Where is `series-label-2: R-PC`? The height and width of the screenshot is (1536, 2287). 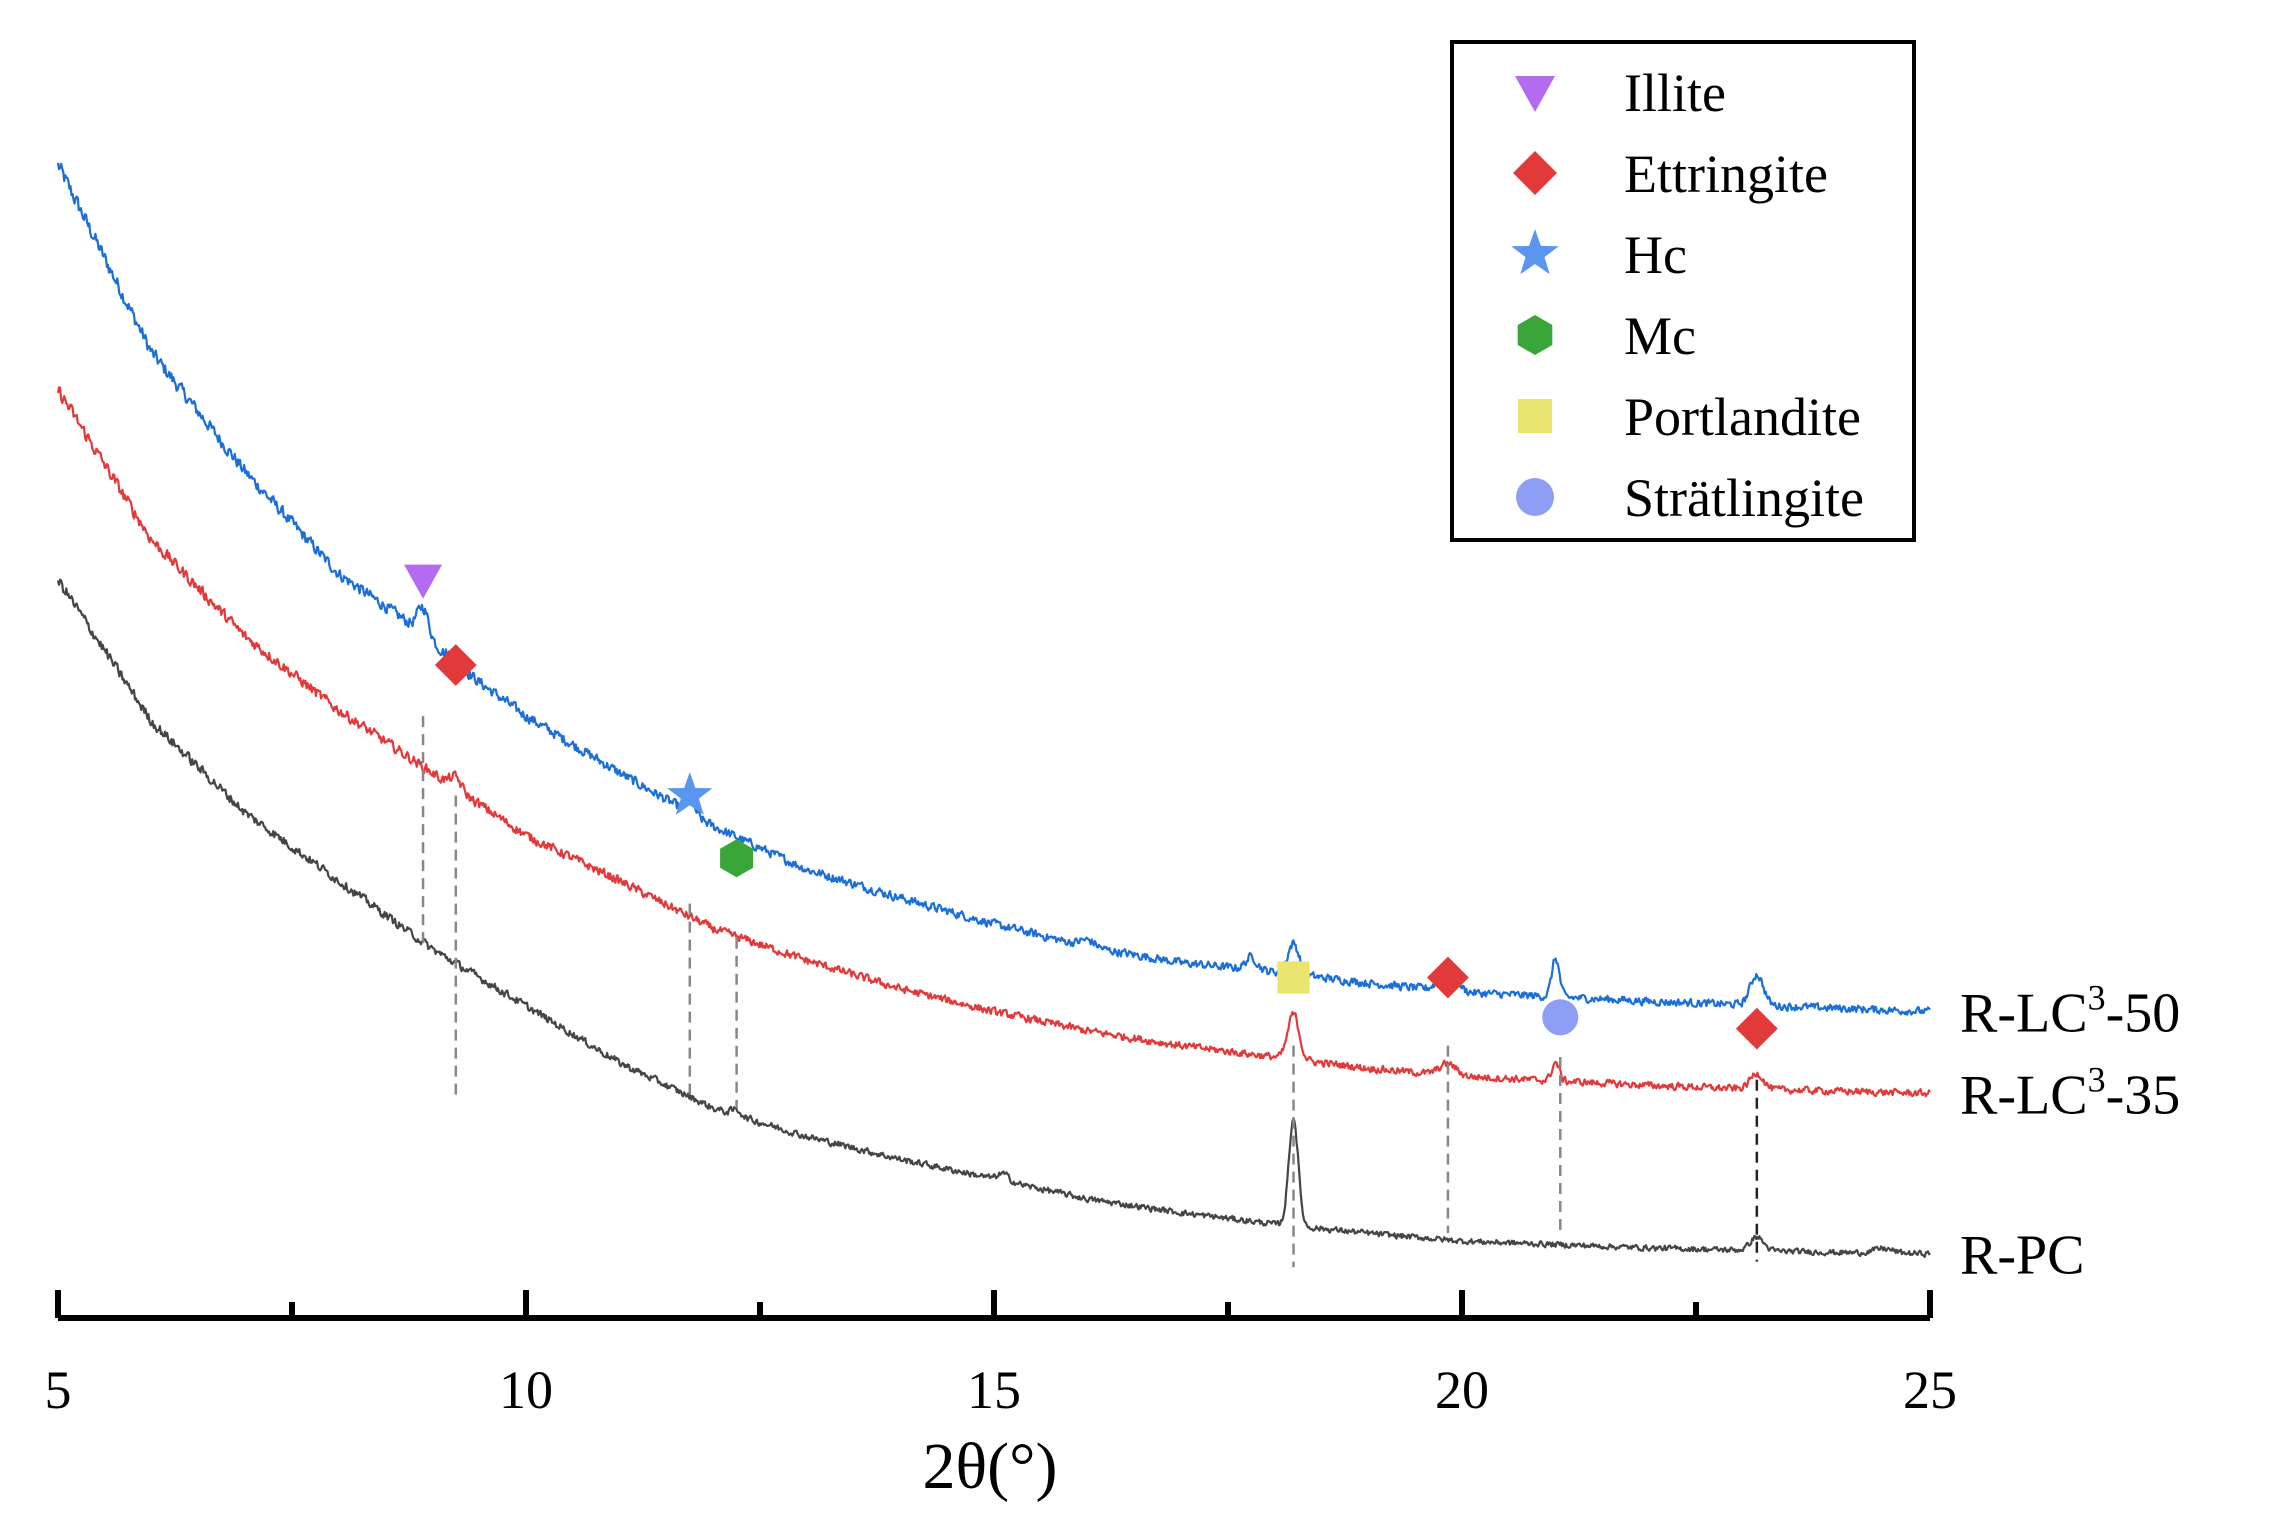
series-label-2: R-PC is located at coordinates (2022, 1256).